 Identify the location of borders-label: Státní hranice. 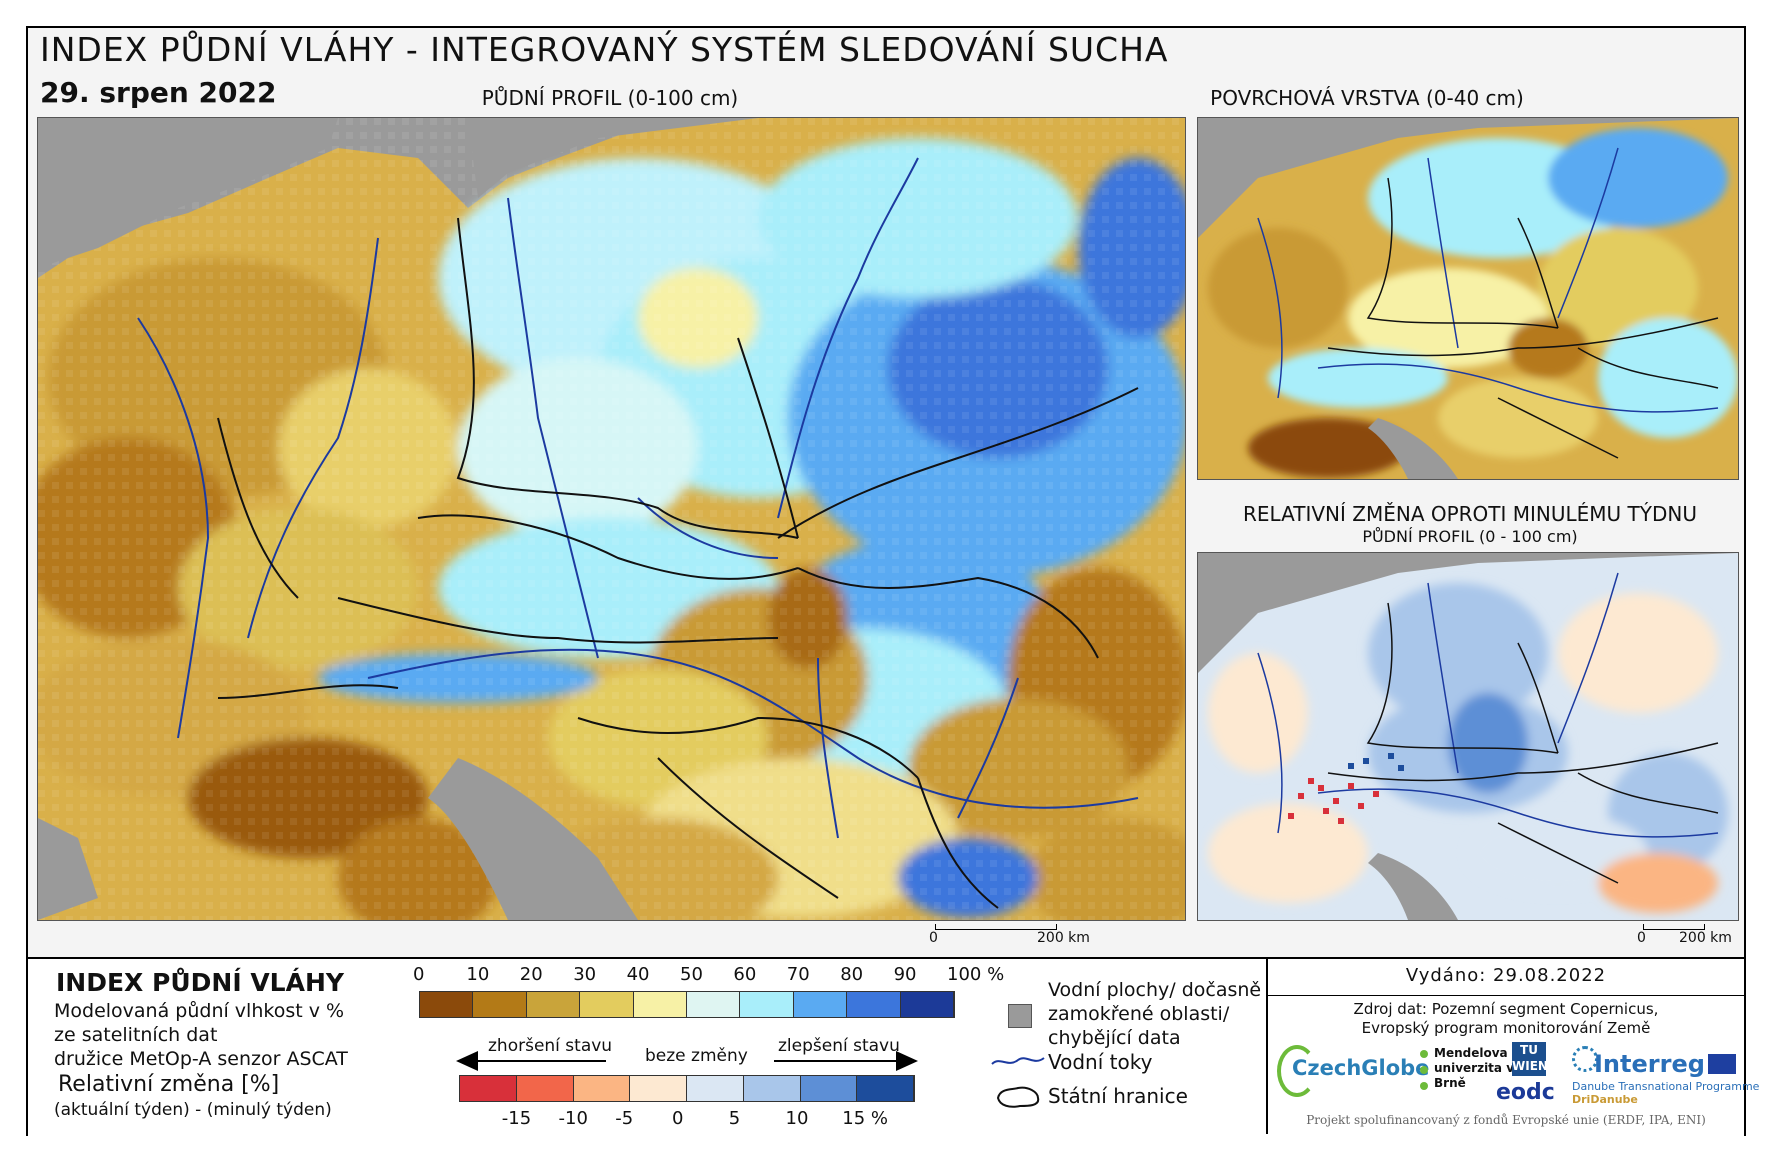
(1118, 1096).